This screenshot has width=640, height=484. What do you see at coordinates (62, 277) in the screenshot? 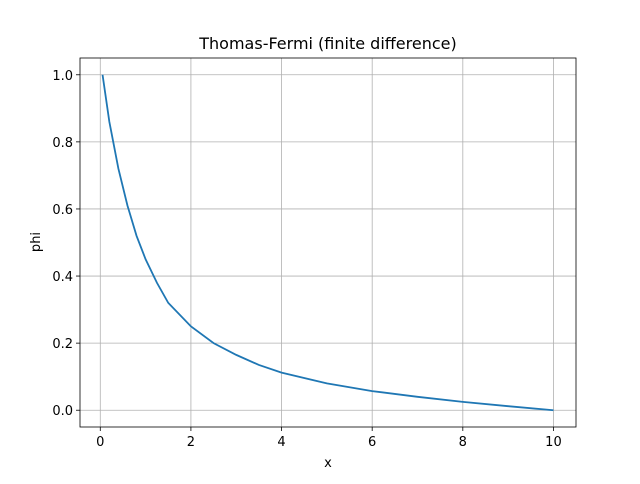
I see `y-tick-label: 0.4` at bounding box center [62, 277].